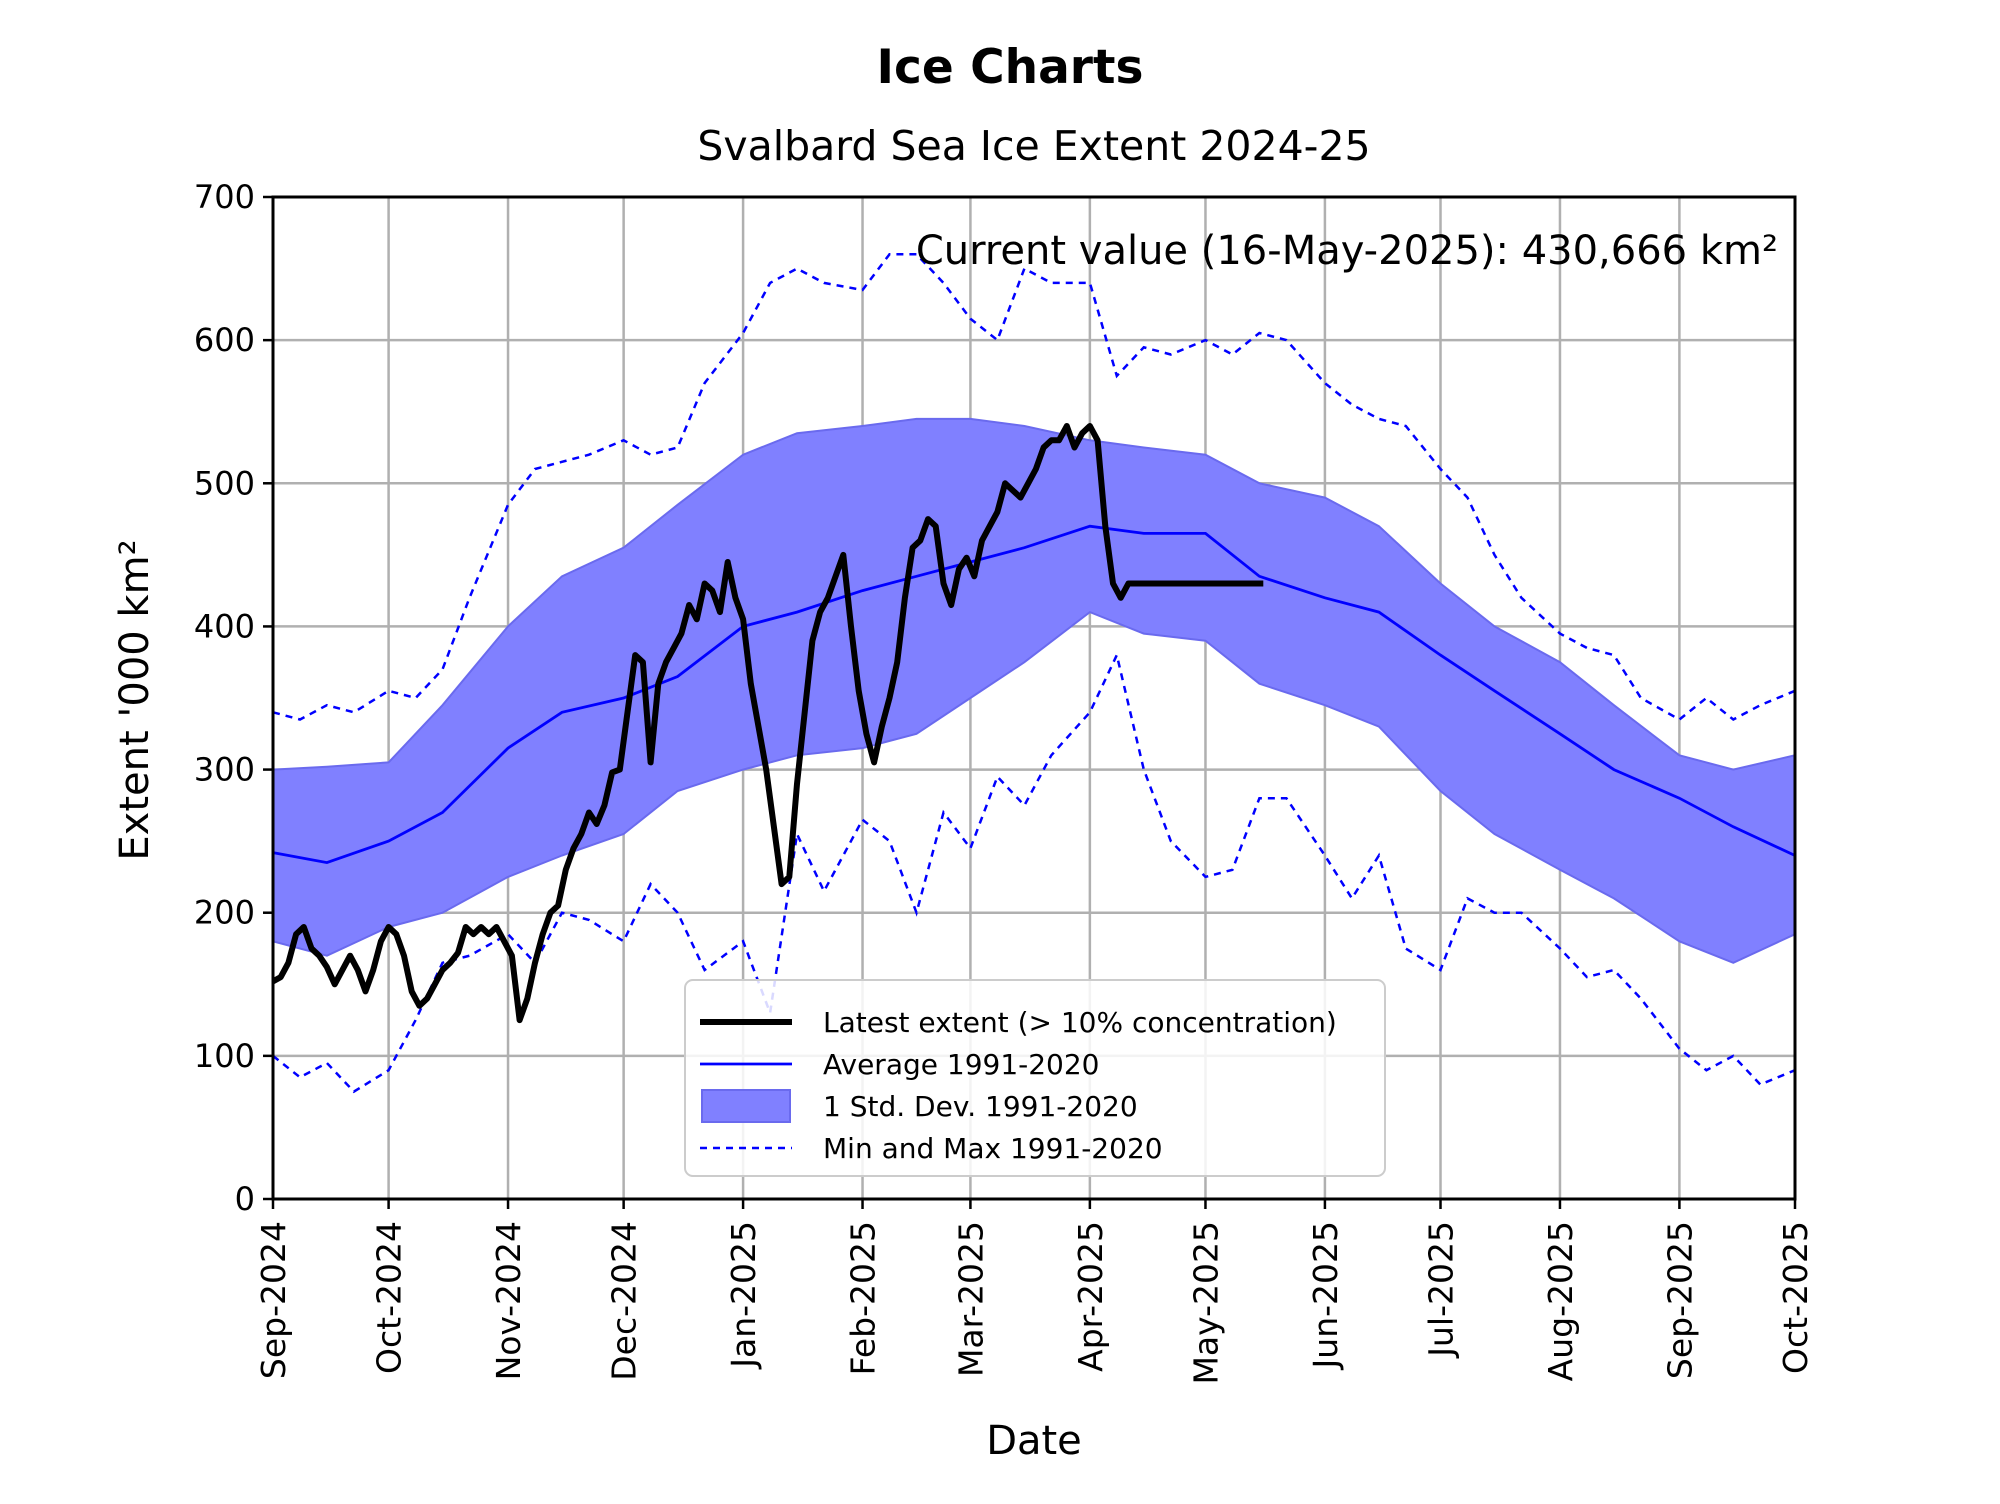 This screenshot has height=1504, width=2000. What do you see at coordinates (1441, 1290) in the screenshot?
I see `x-tick-label: Jul-2025` at bounding box center [1441, 1290].